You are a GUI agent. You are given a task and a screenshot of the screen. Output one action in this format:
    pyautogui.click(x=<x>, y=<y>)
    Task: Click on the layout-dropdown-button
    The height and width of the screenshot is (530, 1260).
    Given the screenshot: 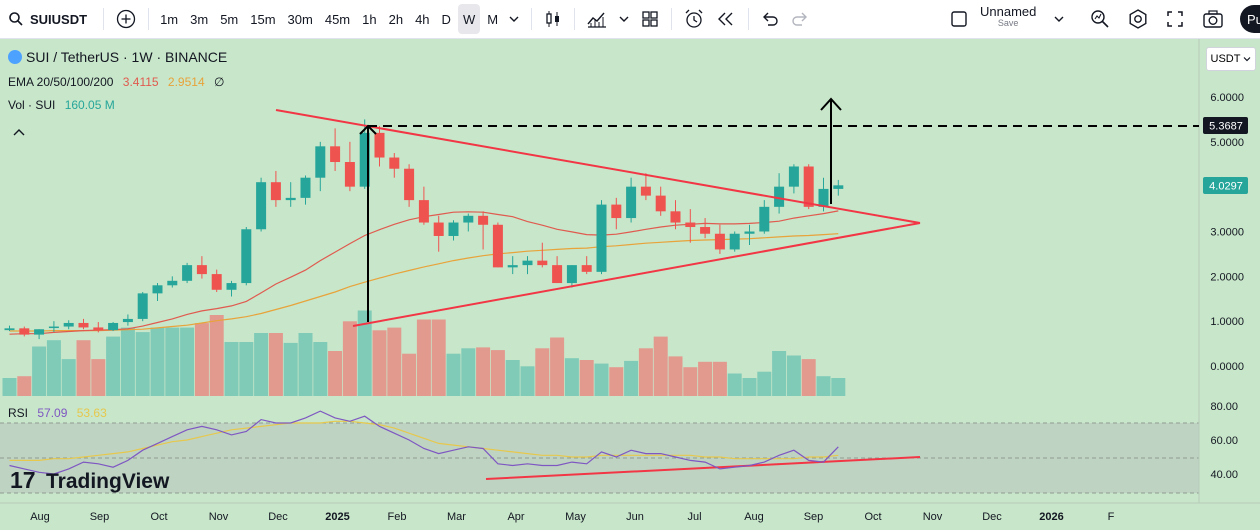 What is the action you would take?
    pyautogui.click(x=1059, y=19)
    